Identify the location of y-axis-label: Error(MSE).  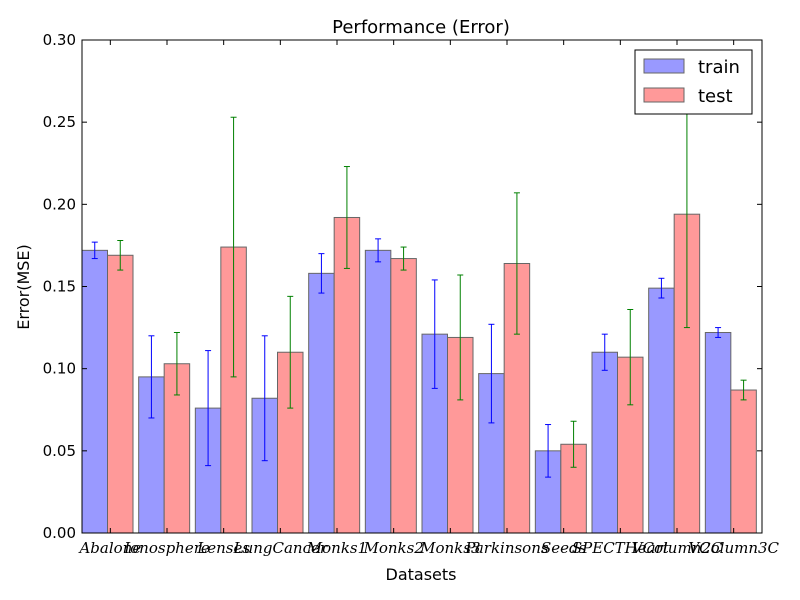
(23, 287).